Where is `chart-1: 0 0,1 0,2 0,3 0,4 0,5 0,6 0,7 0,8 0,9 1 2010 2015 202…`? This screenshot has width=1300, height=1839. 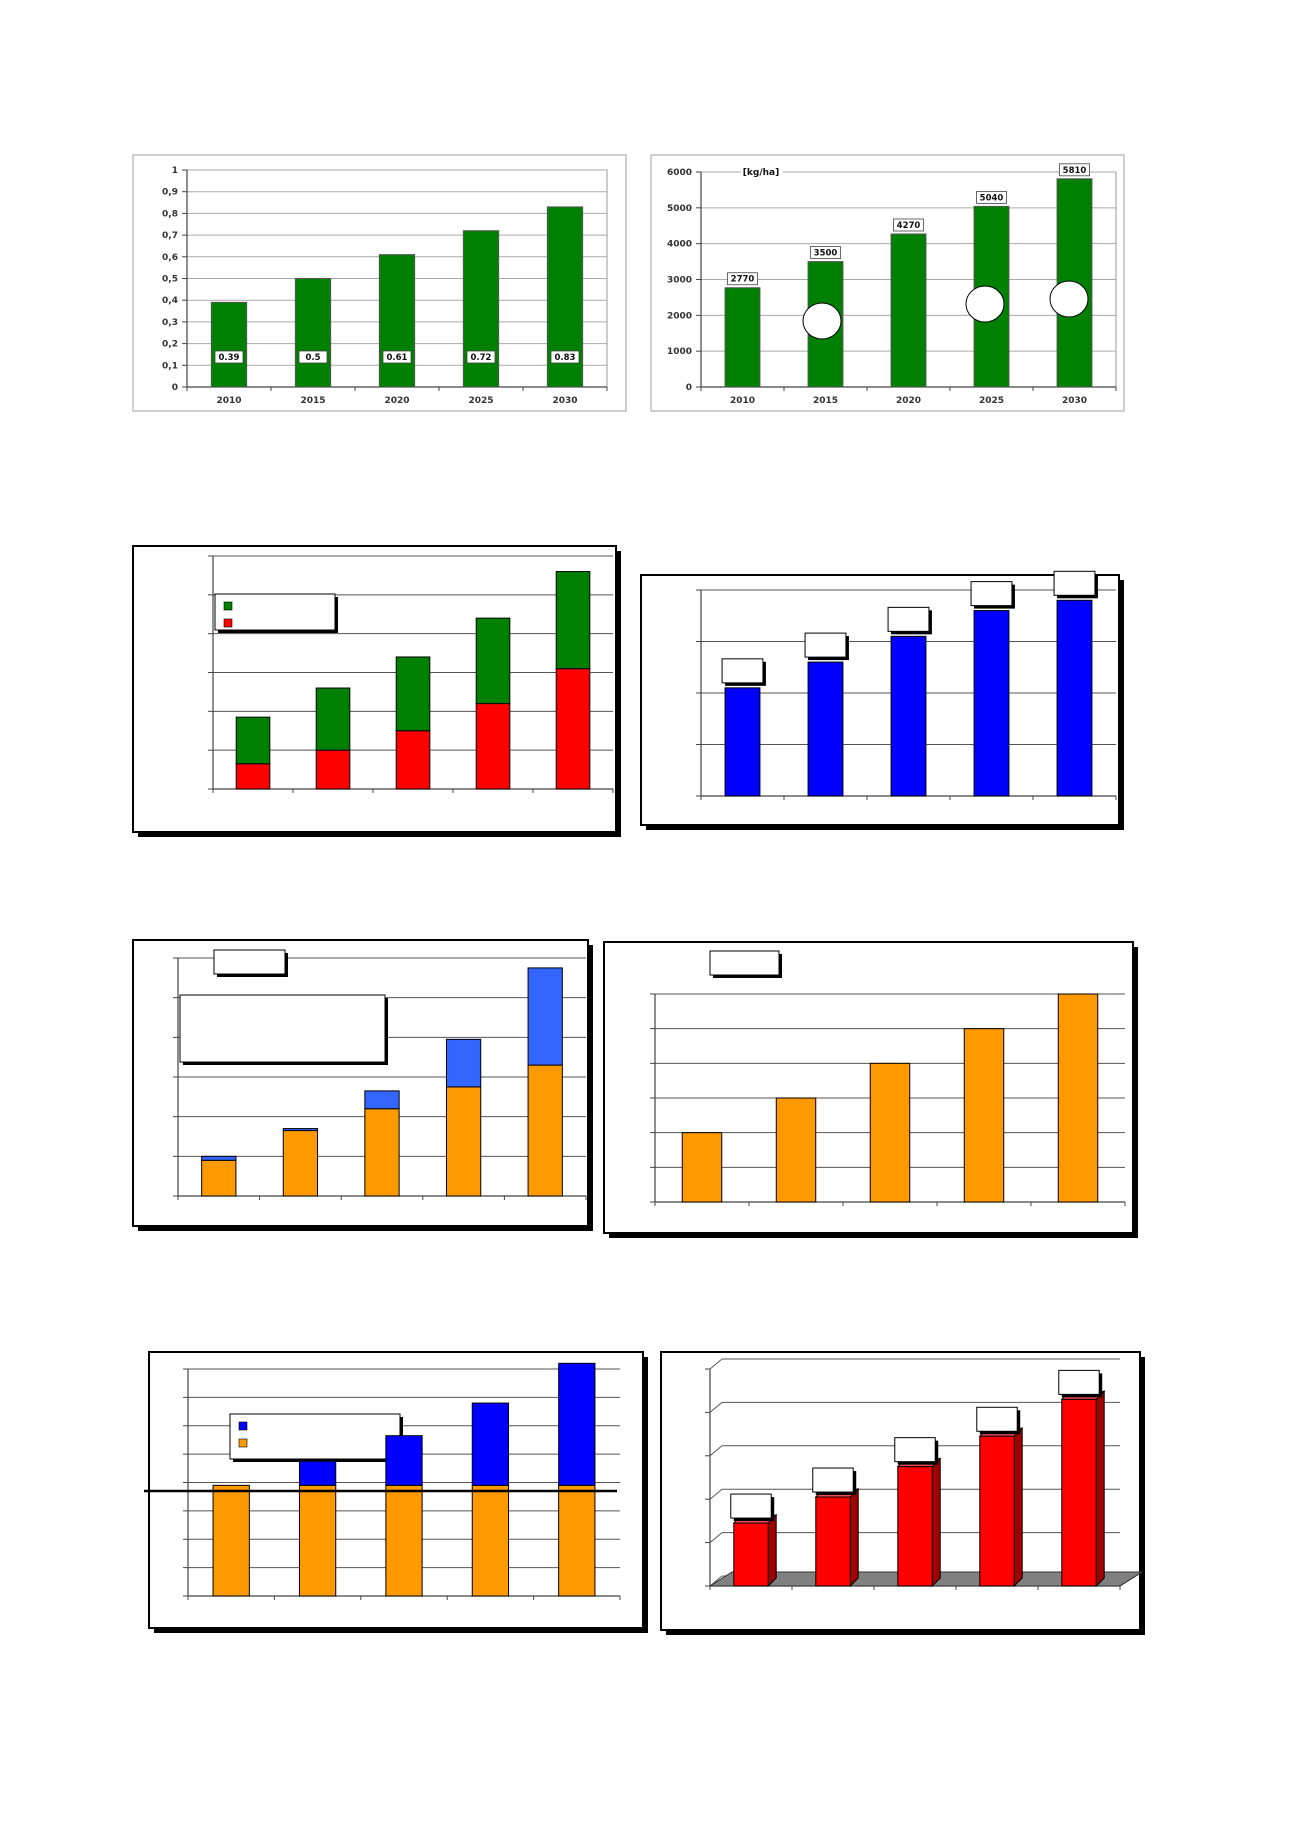
chart-1: 0 0,1 0,2 0,3 0,4 0,5 0,6 0,7 0,8 0,9 1 2010 2015 202… is located at coordinates (379, 283).